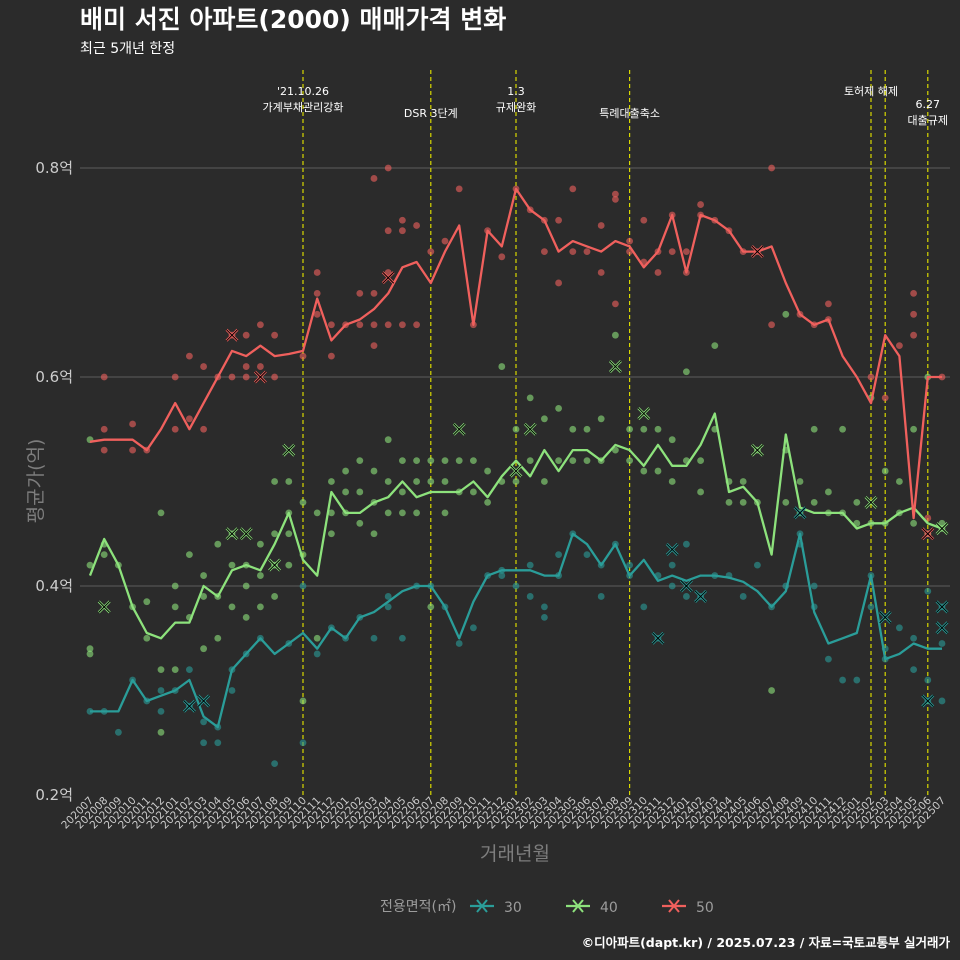  I want to click on chart-subtitle: 최근 5개년 한정, so click(127, 49).